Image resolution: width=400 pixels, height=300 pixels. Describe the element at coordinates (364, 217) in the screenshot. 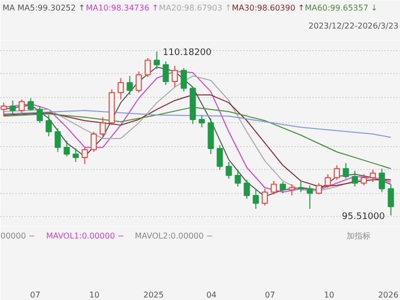

I see `annotation: 95.51000` at that location.